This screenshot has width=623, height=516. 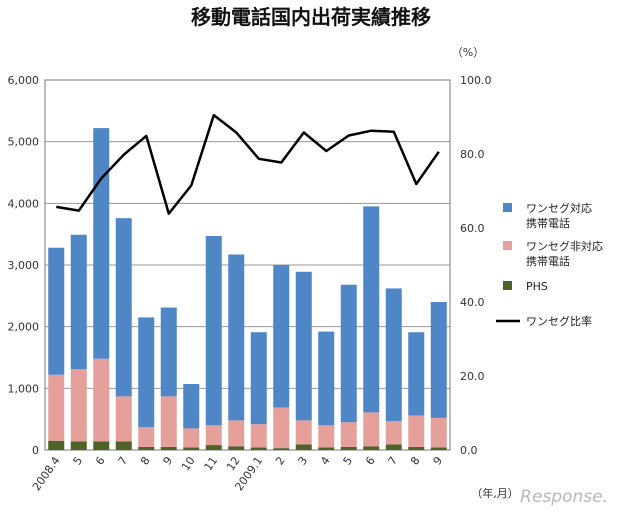 What do you see at coordinates (24, 388) in the screenshot?
I see `y-tick-label: 1,000` at bounding box center [24, 388].